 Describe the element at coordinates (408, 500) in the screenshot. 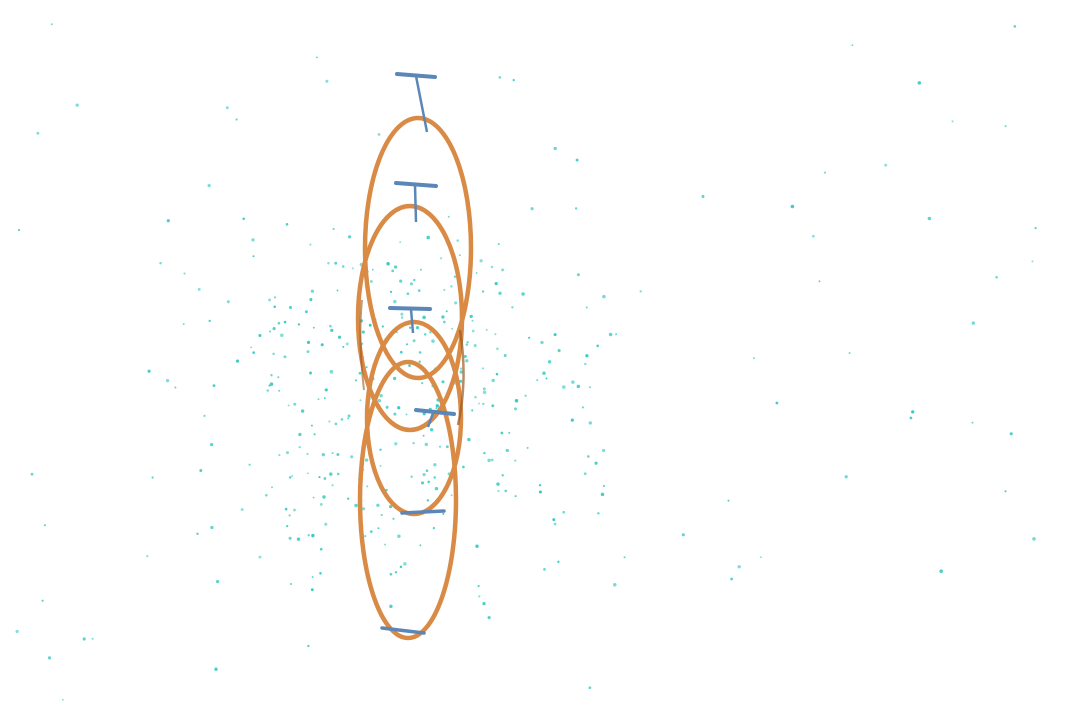

I see `rubber-band-bottom` at that location.